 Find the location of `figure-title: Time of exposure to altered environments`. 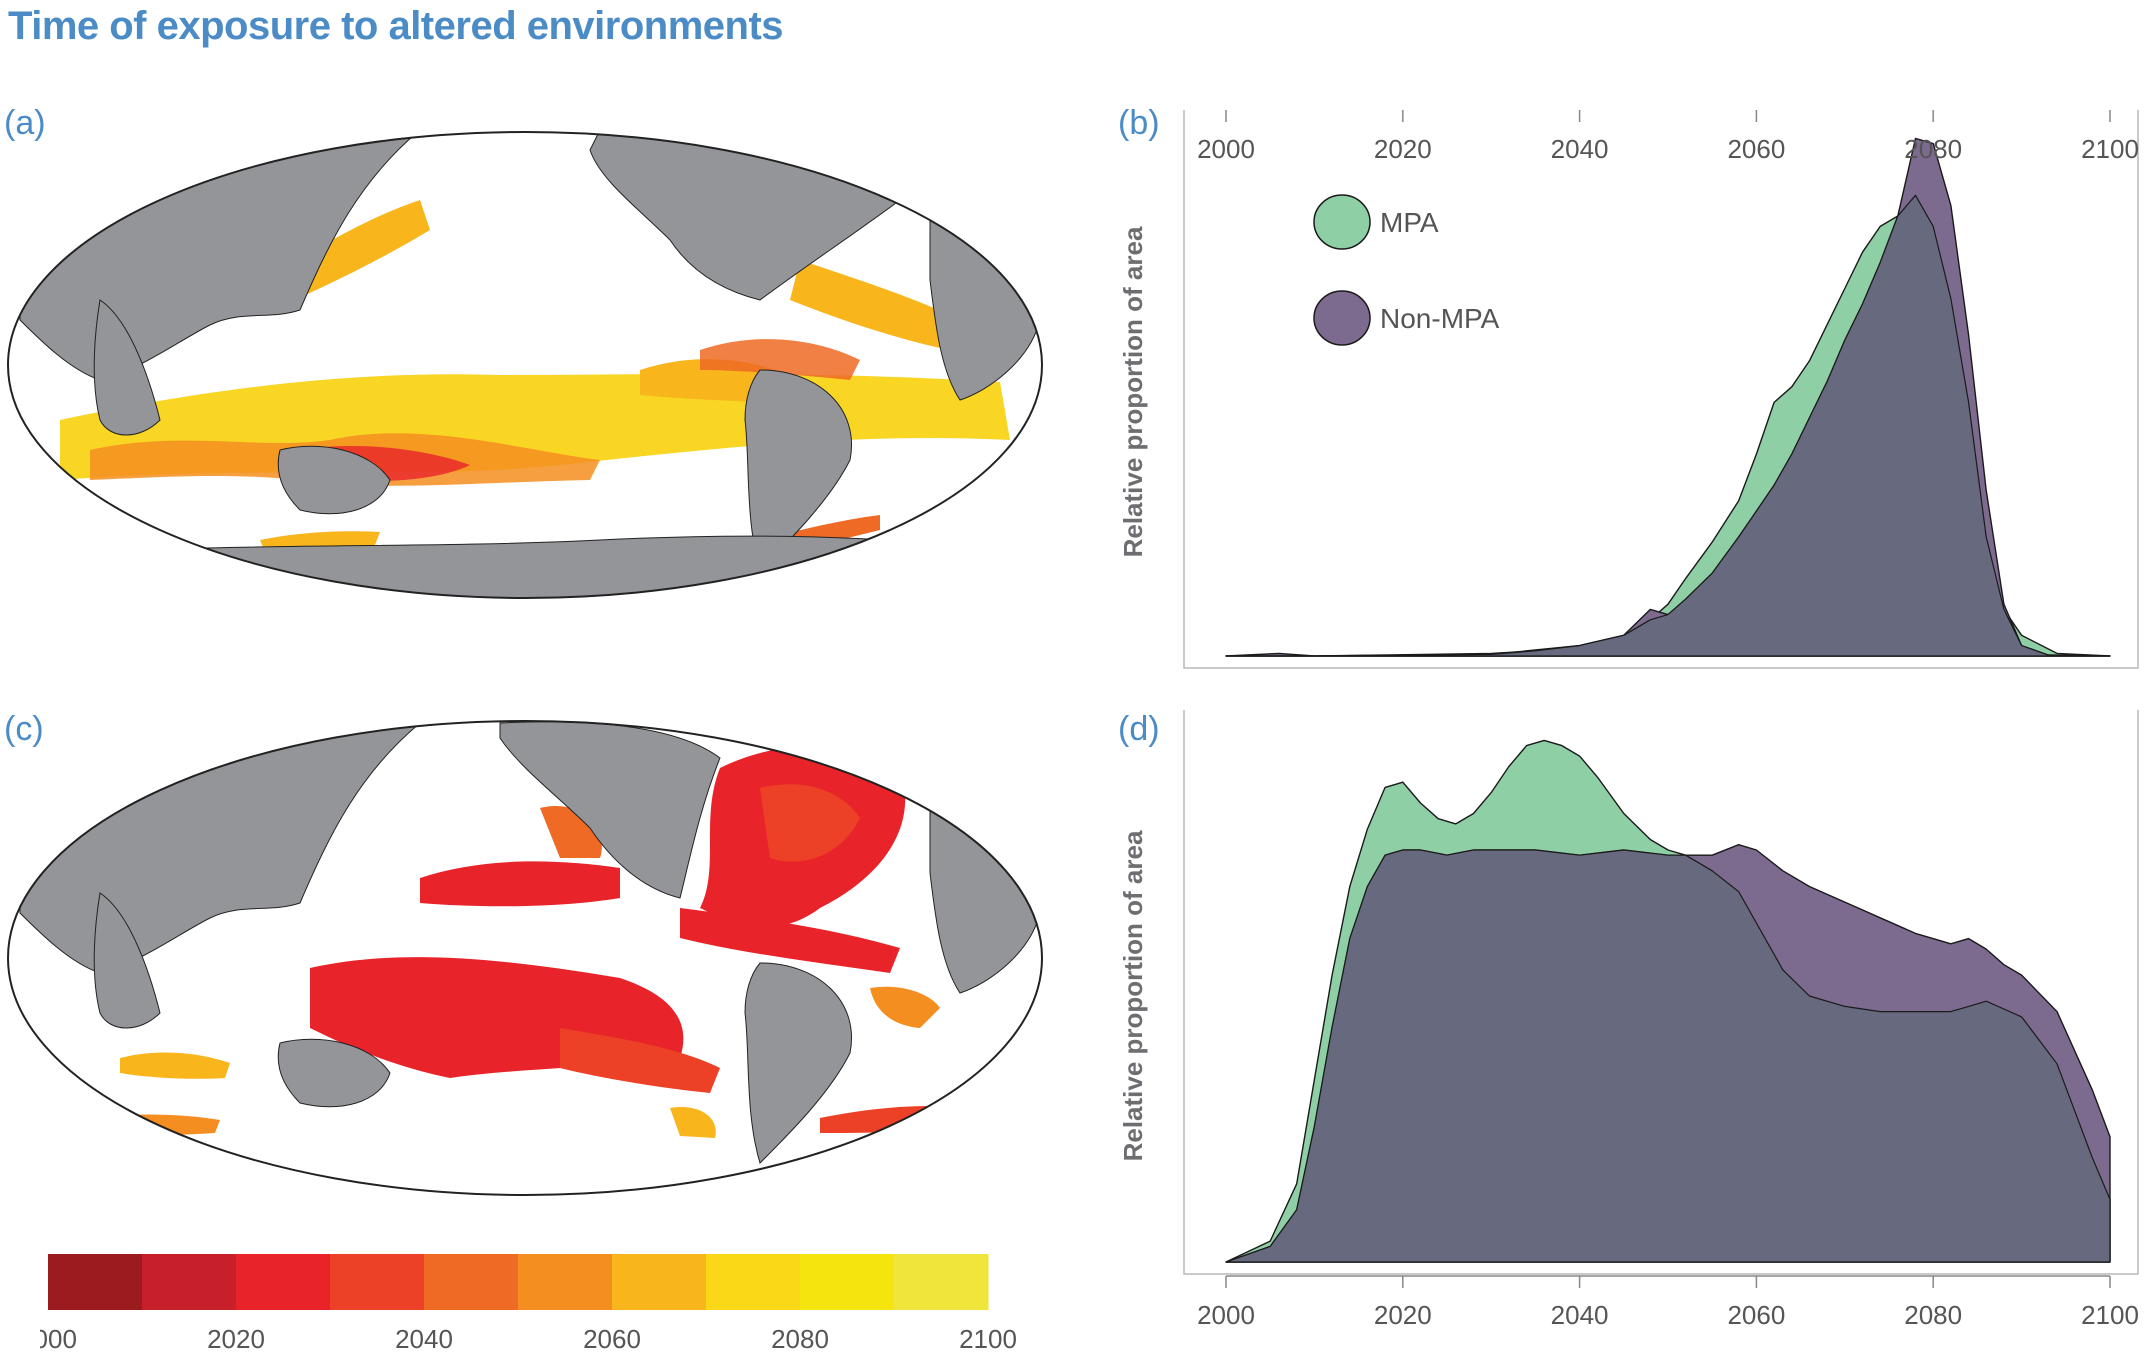

figure-title: Time of exposure to altered environments is located at coordinates (396, 26).